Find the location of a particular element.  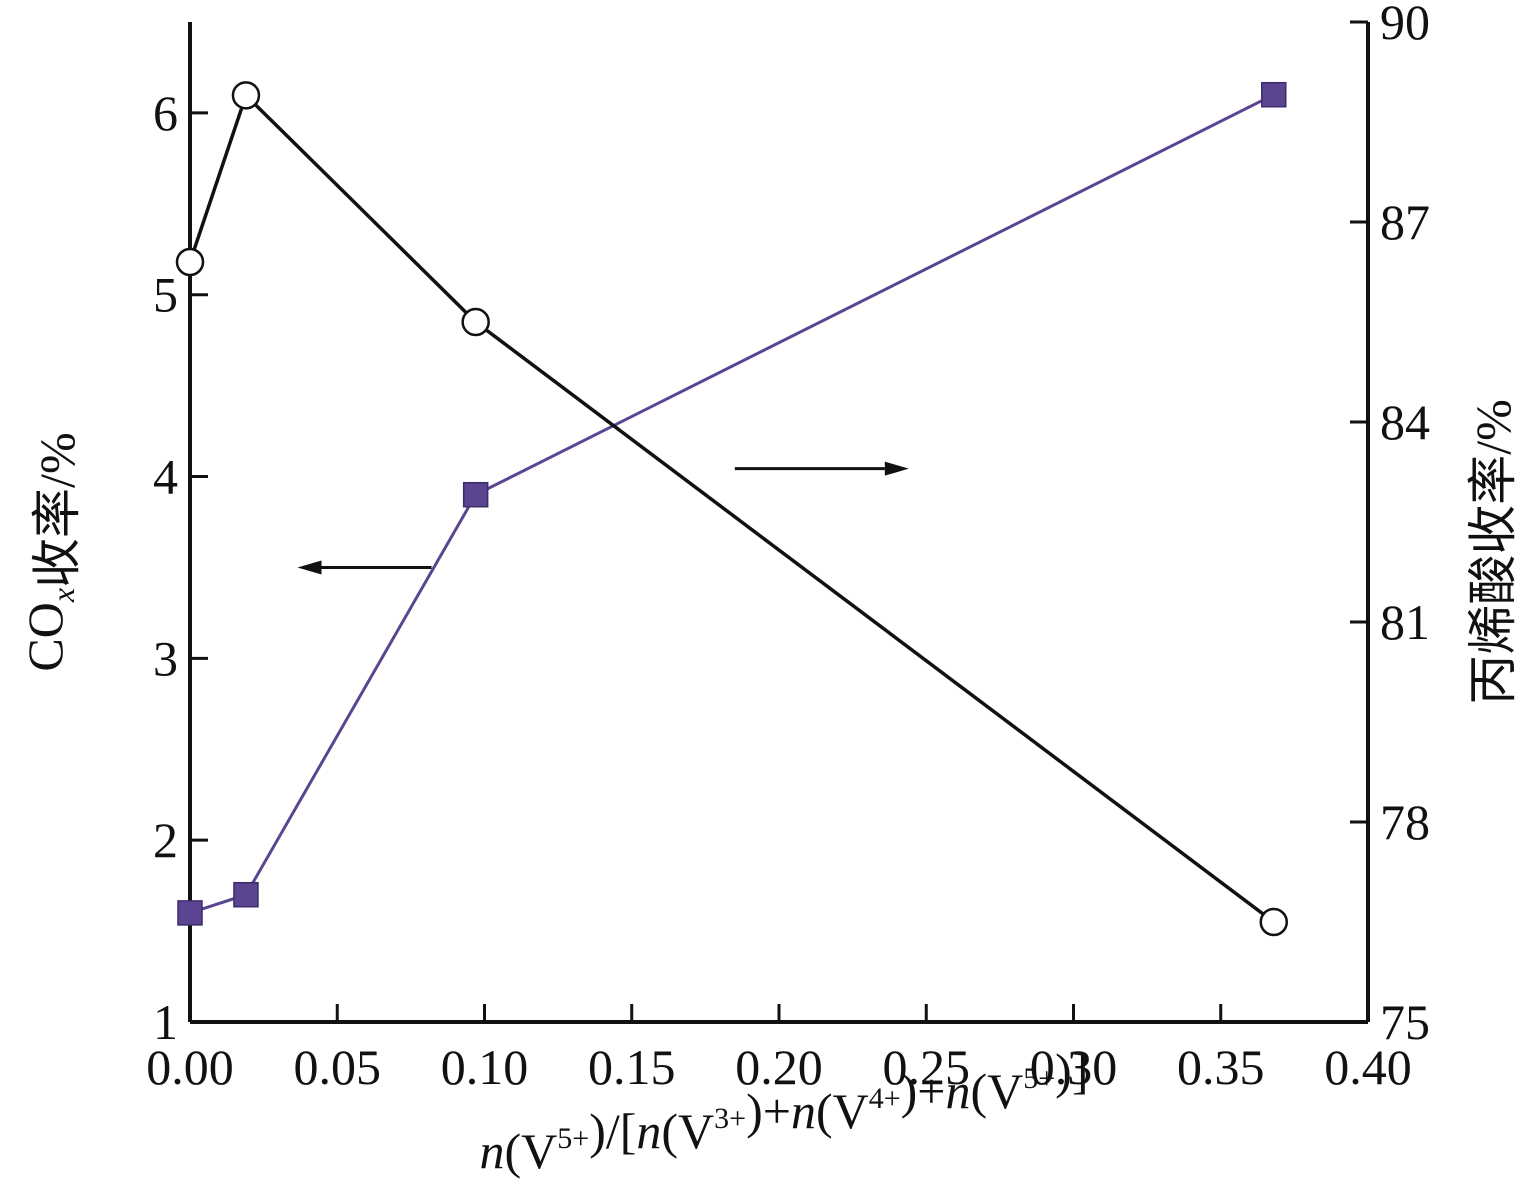

left-y-tick-label: 5 is located at coordinates (165, 295).